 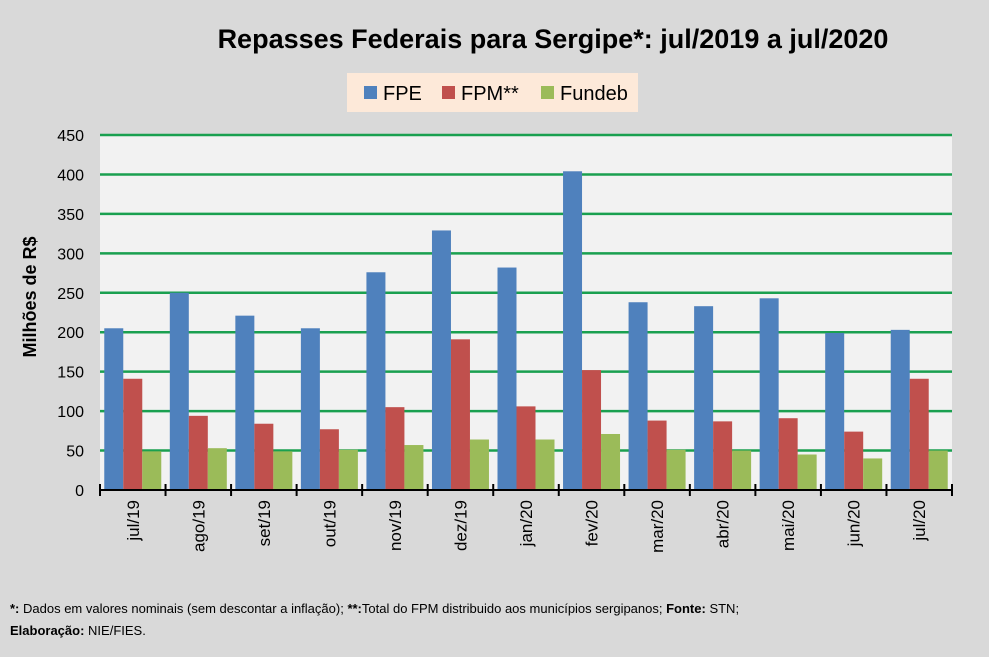 I want to click on x-tick-label: dez/19, so click(x=460, y=525).